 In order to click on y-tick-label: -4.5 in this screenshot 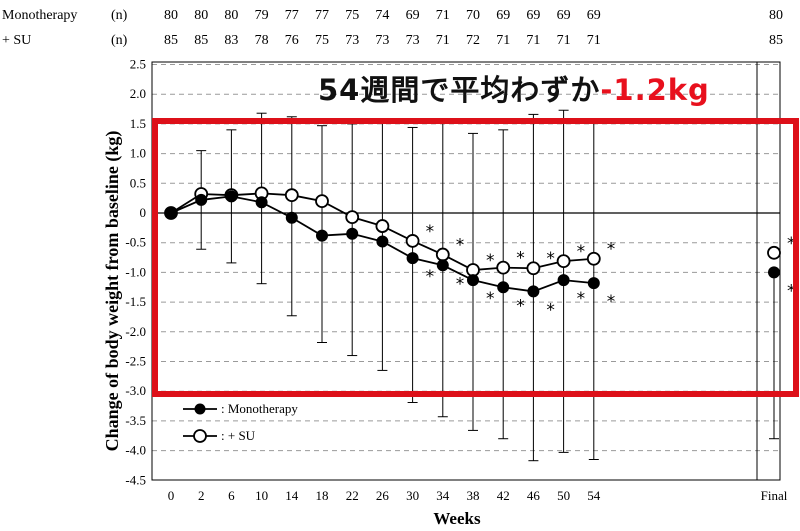, I will do `click(135, 479)`.